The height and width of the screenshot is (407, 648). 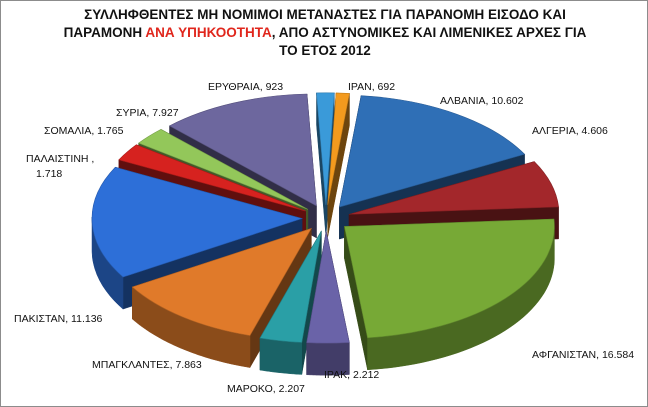 What do you see at coordinates (147, 365) in the screenshot?
I see `label-ΜΠΑΓΚΛΑΝΤΕΣ: ΜΠΑΓΚΛΑΝΤΕΣ, 7.863` at bounding box center [147, 365].